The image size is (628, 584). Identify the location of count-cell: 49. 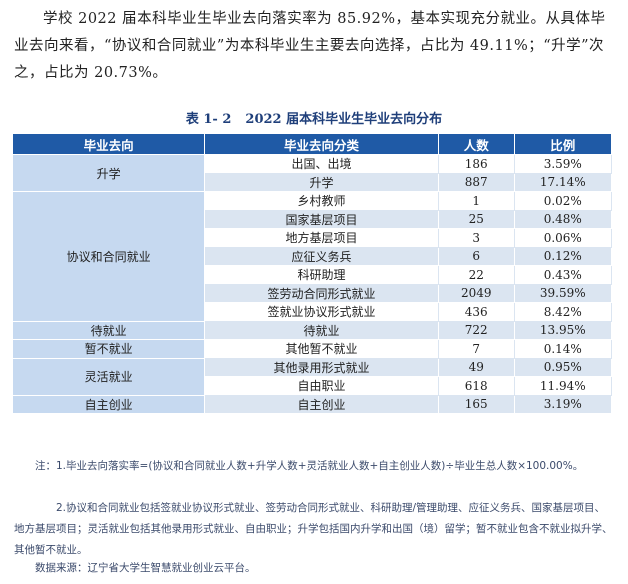
(476, 367).